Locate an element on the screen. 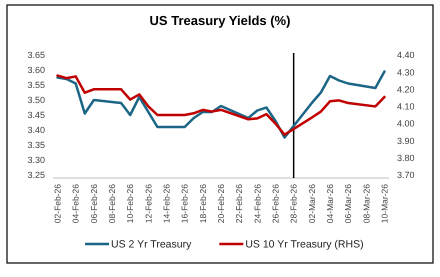 The width and height of the screenshot is (440, 277). x-tick-label: 12-Feb-26 is located at coordinates (148, 204).